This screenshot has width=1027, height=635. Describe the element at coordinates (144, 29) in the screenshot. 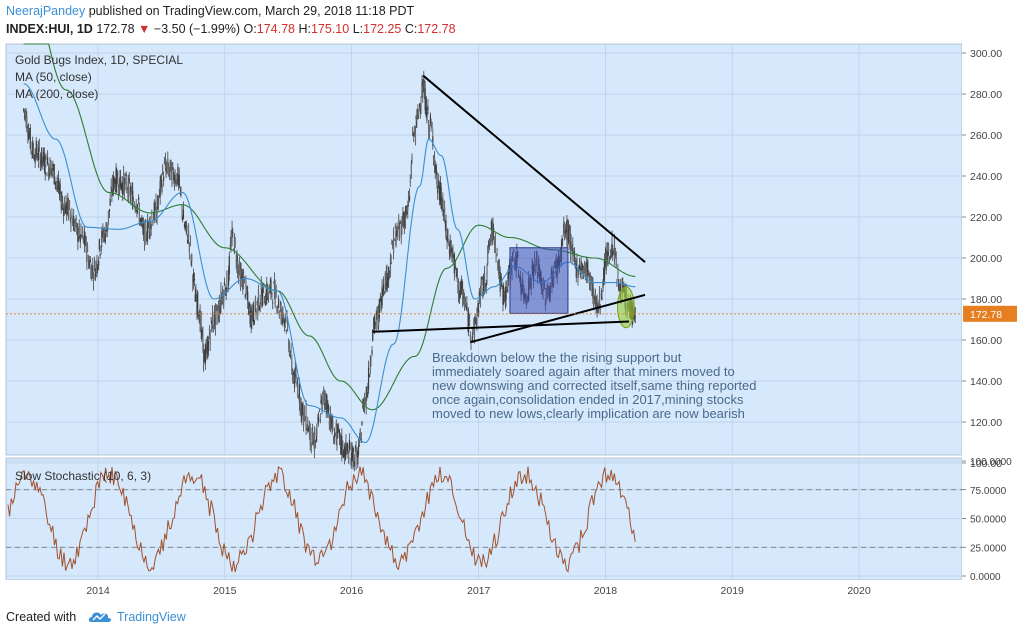

I see `down-arrow-icon: ▼` at that location.